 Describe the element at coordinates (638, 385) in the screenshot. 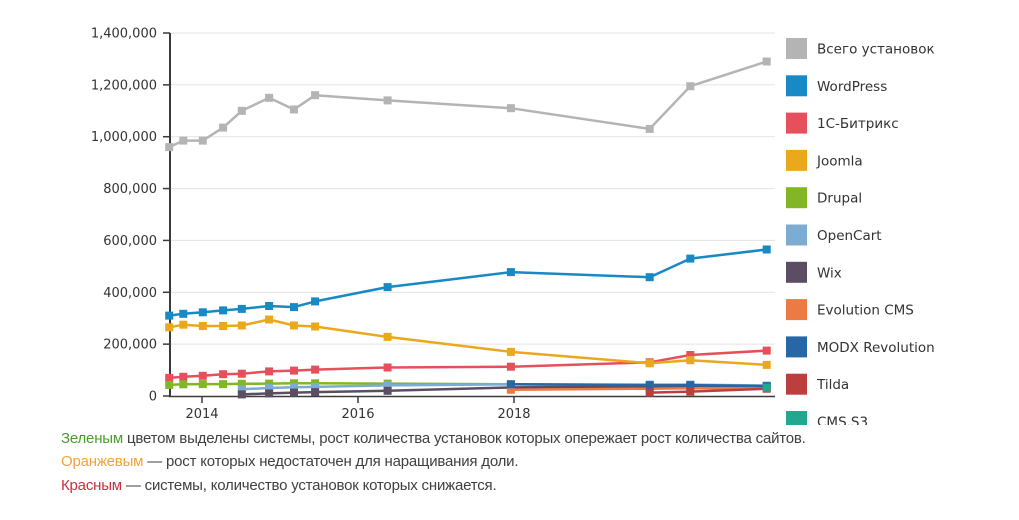

I see `series-line-modx-revolution` at that location.